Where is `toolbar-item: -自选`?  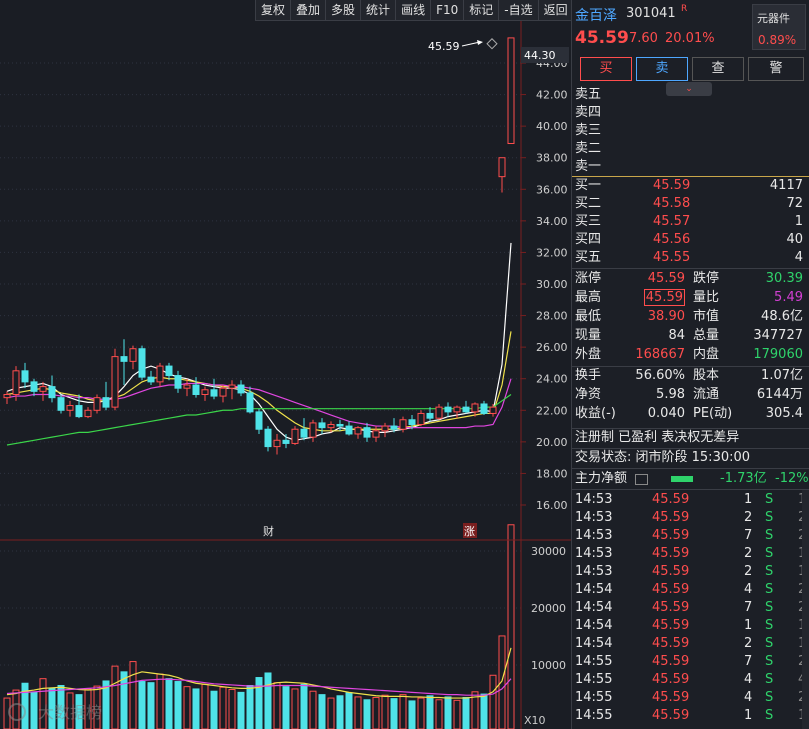
toolbar-item: -自选 is located at coordinates (518, 10).